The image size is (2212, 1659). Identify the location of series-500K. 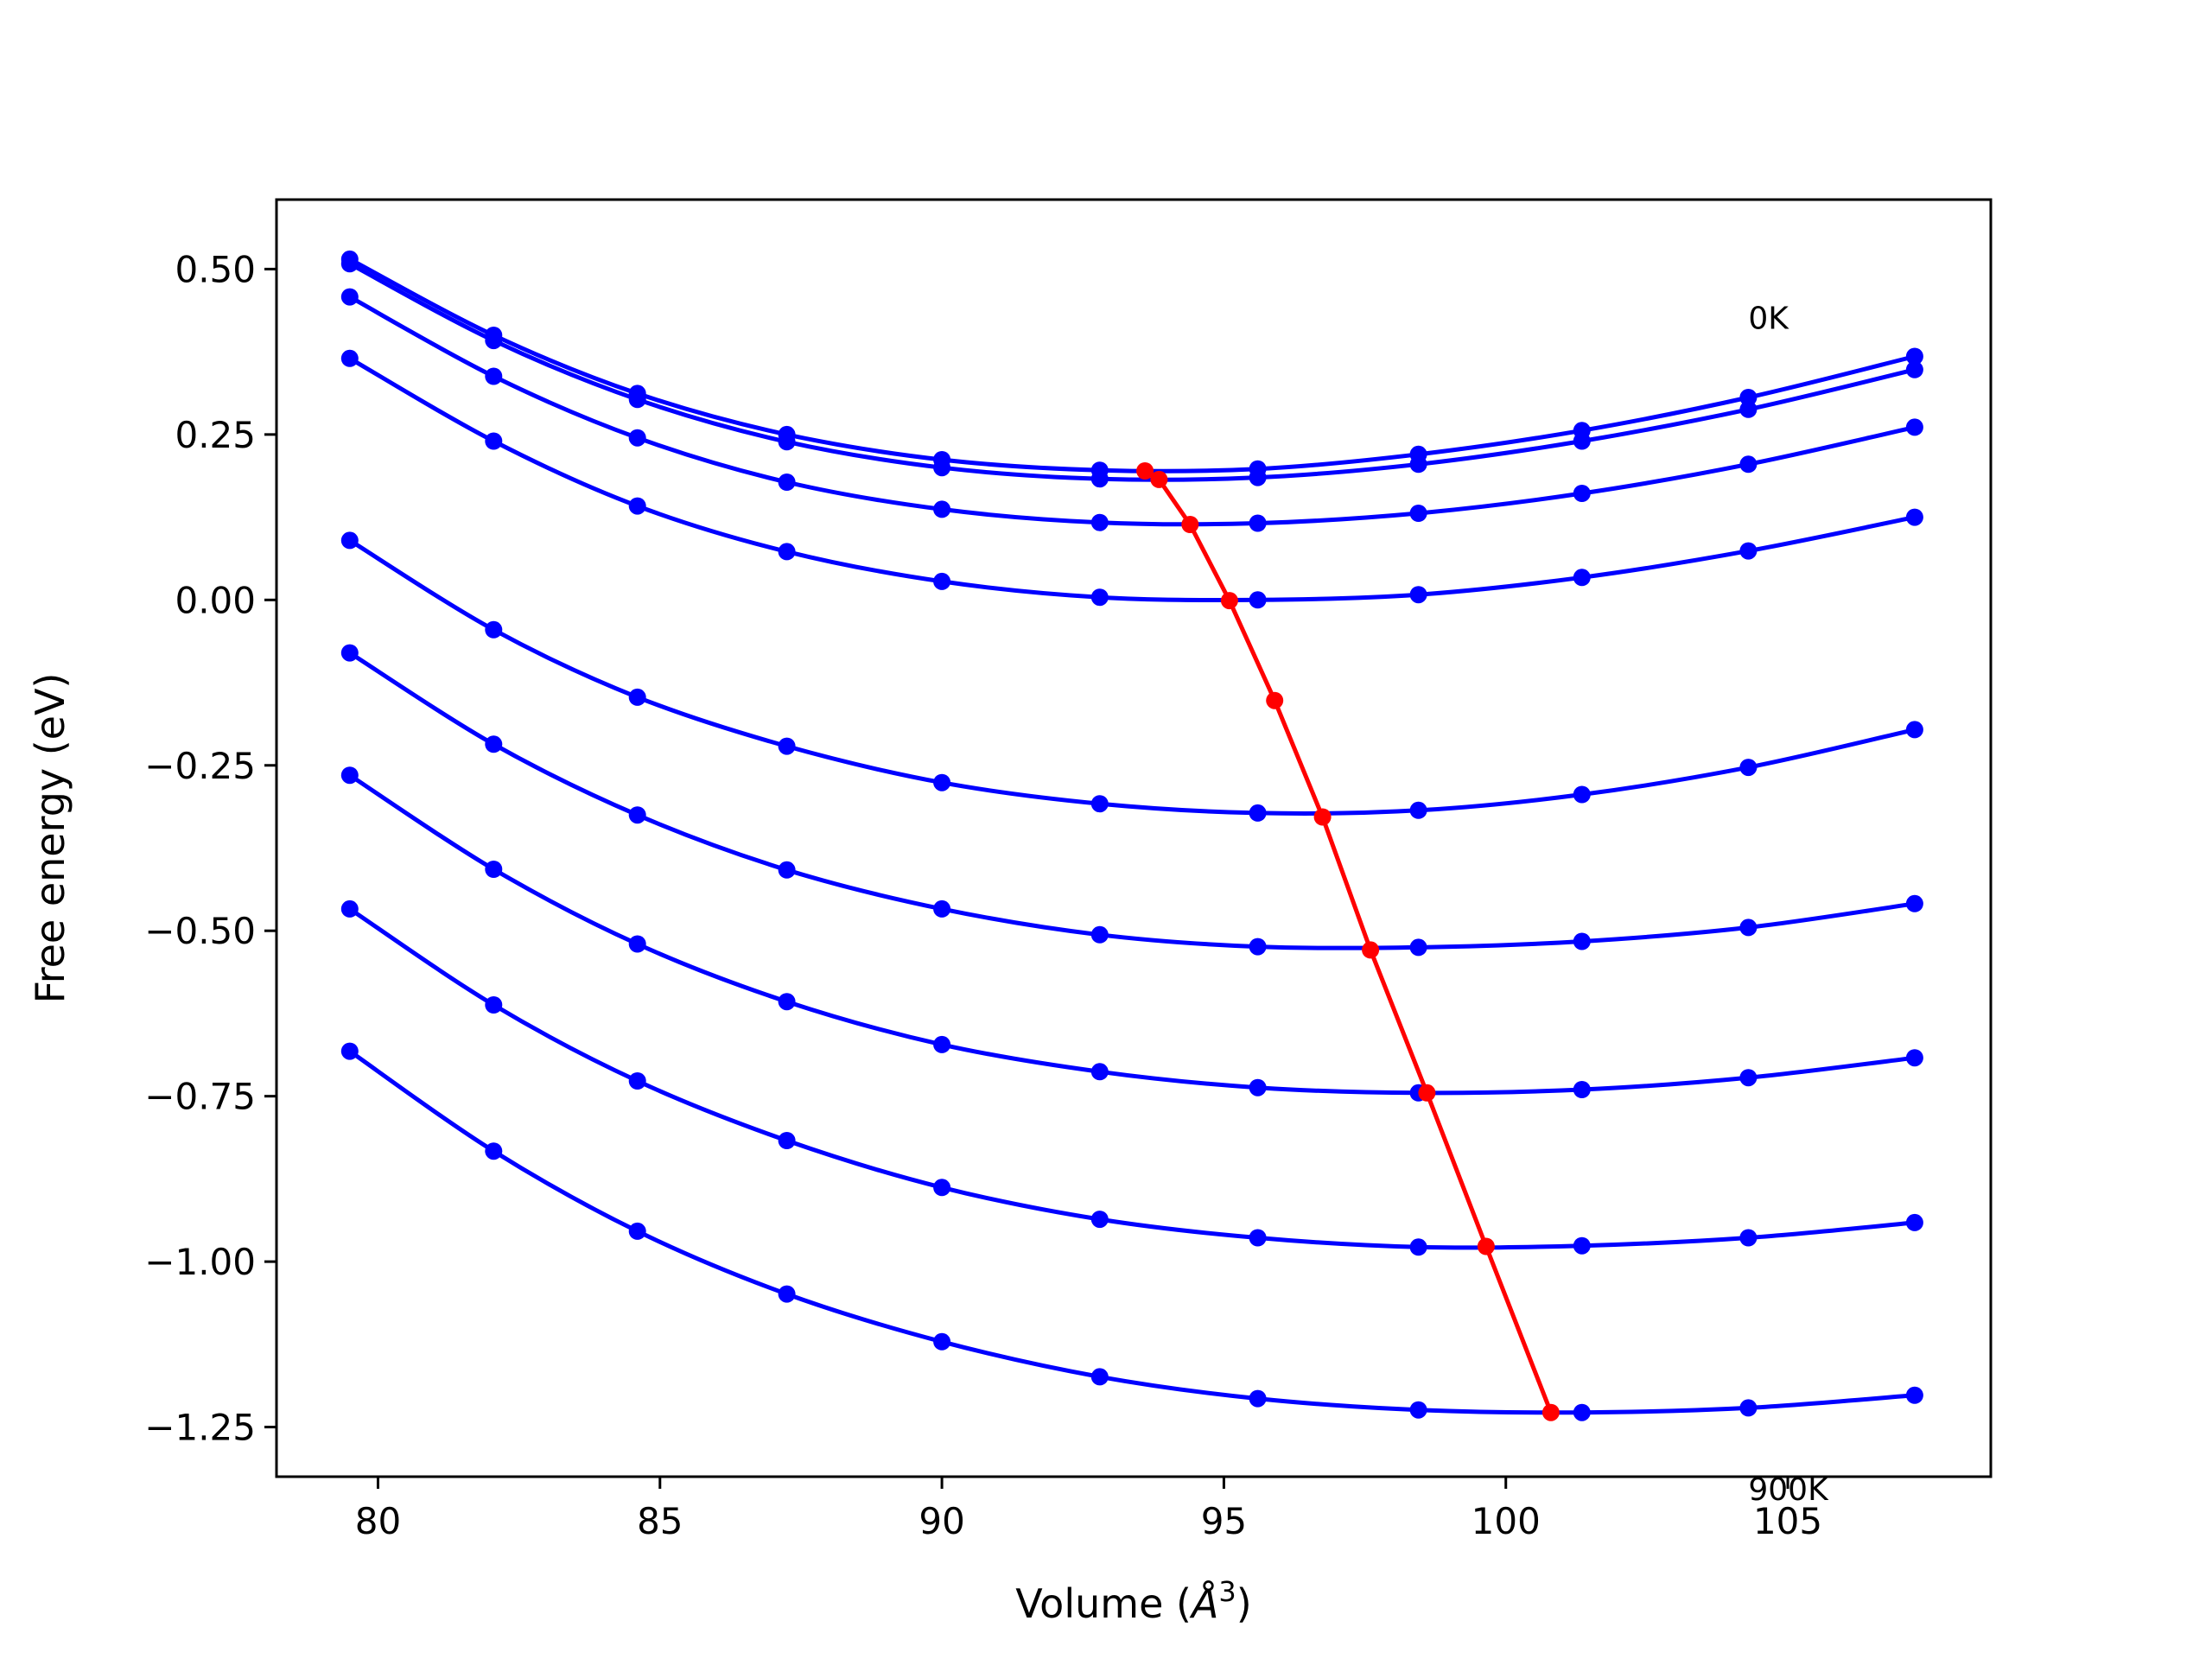
(1131, 800).